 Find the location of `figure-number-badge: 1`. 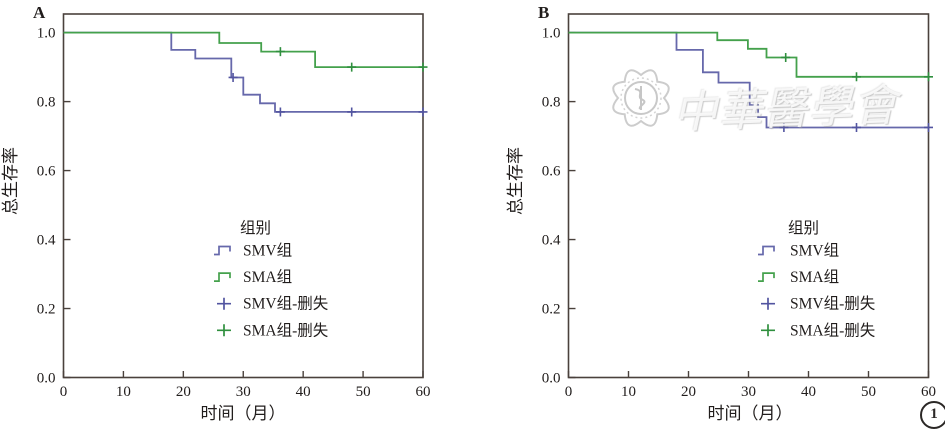

figure-number-badge: 1 is located at coordinates (932, 415).